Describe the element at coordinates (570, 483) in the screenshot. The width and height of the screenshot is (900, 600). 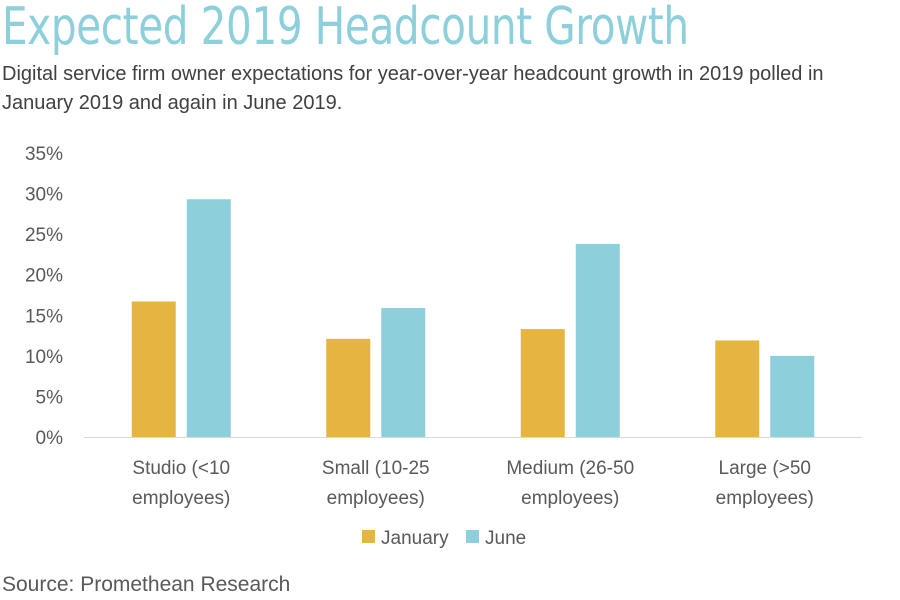
I see `x-category-label: Medium (26-50 employees)` at that location.